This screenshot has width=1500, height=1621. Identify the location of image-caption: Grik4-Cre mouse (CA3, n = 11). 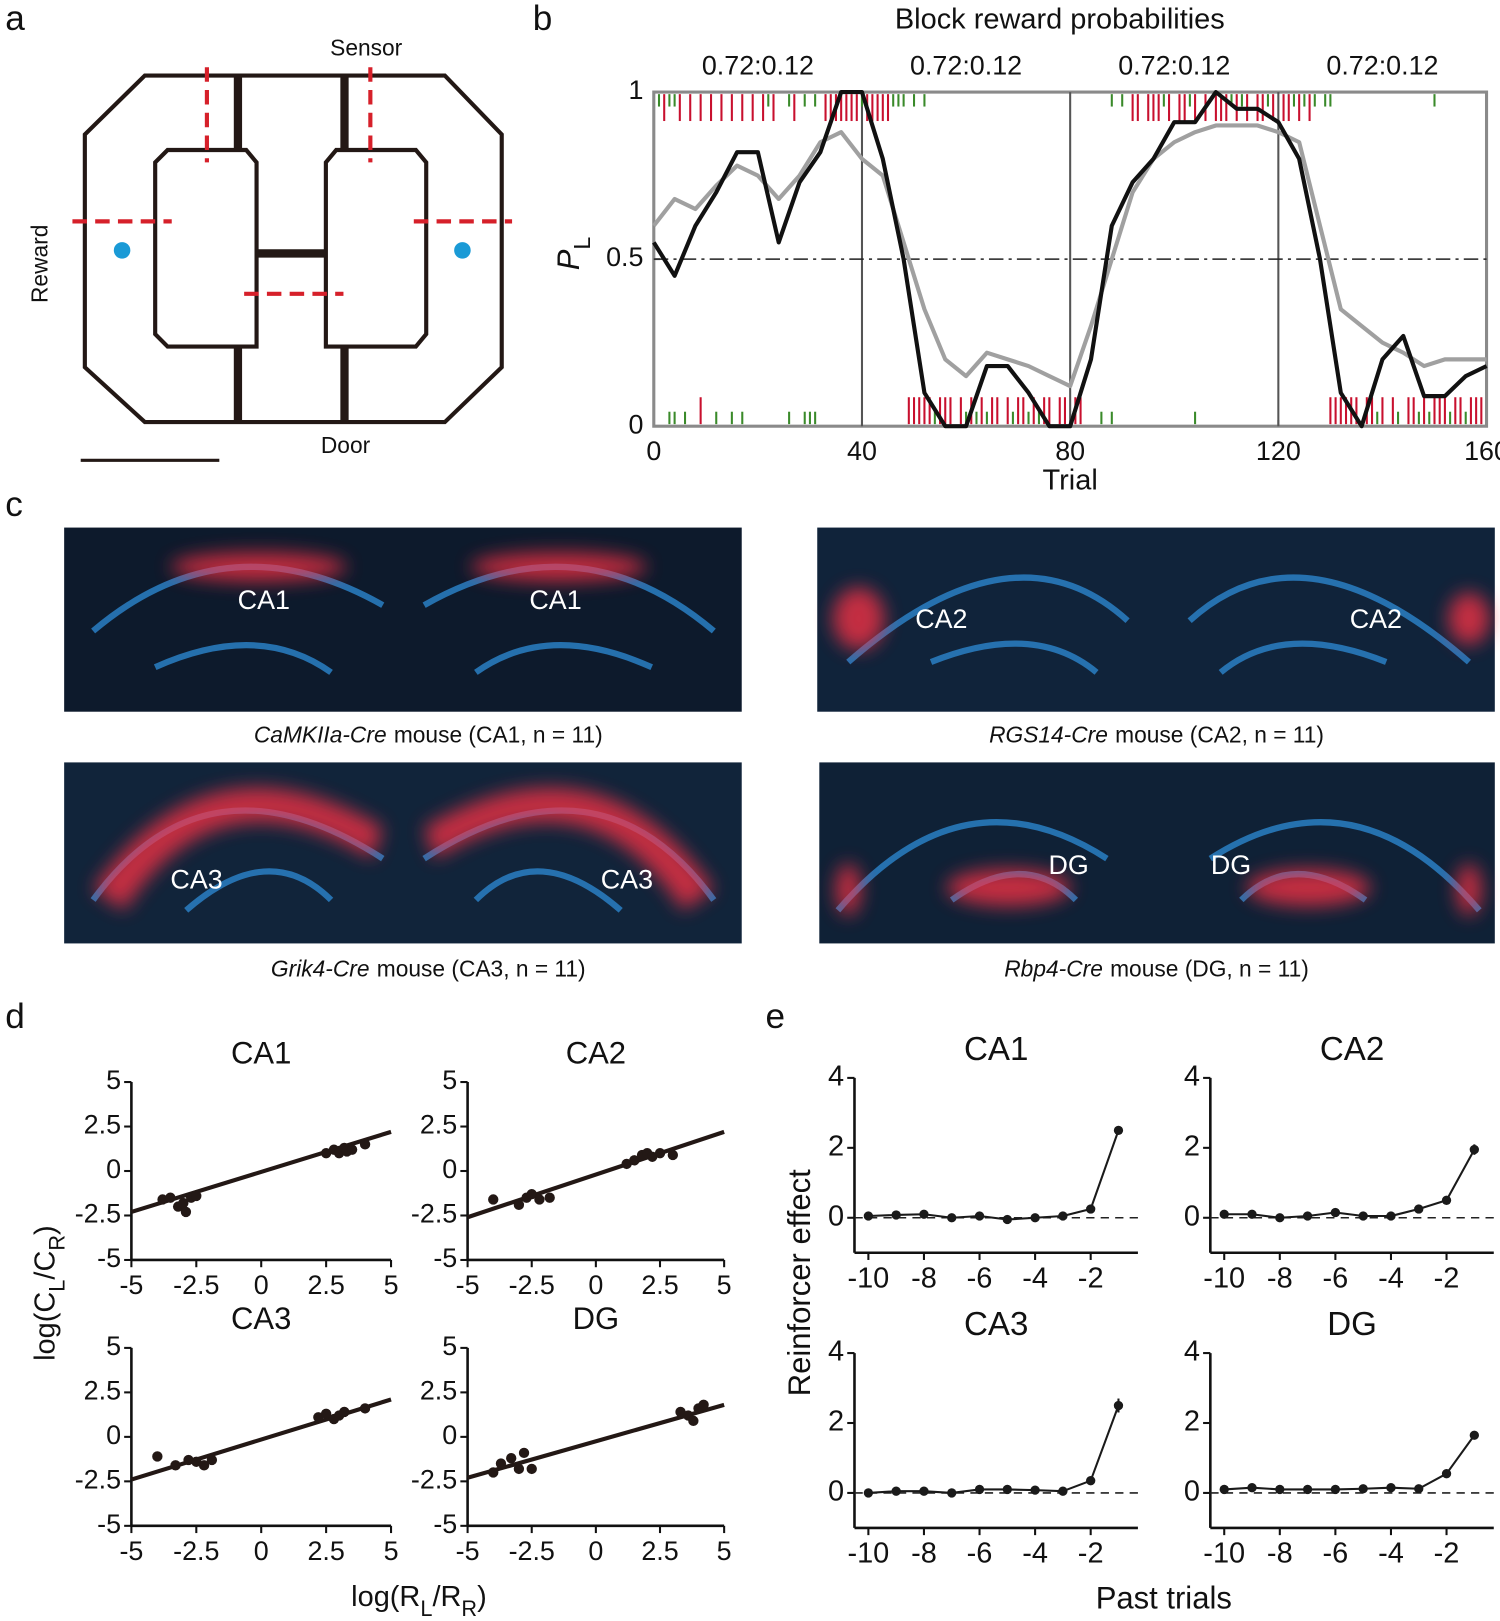
(428, 968).